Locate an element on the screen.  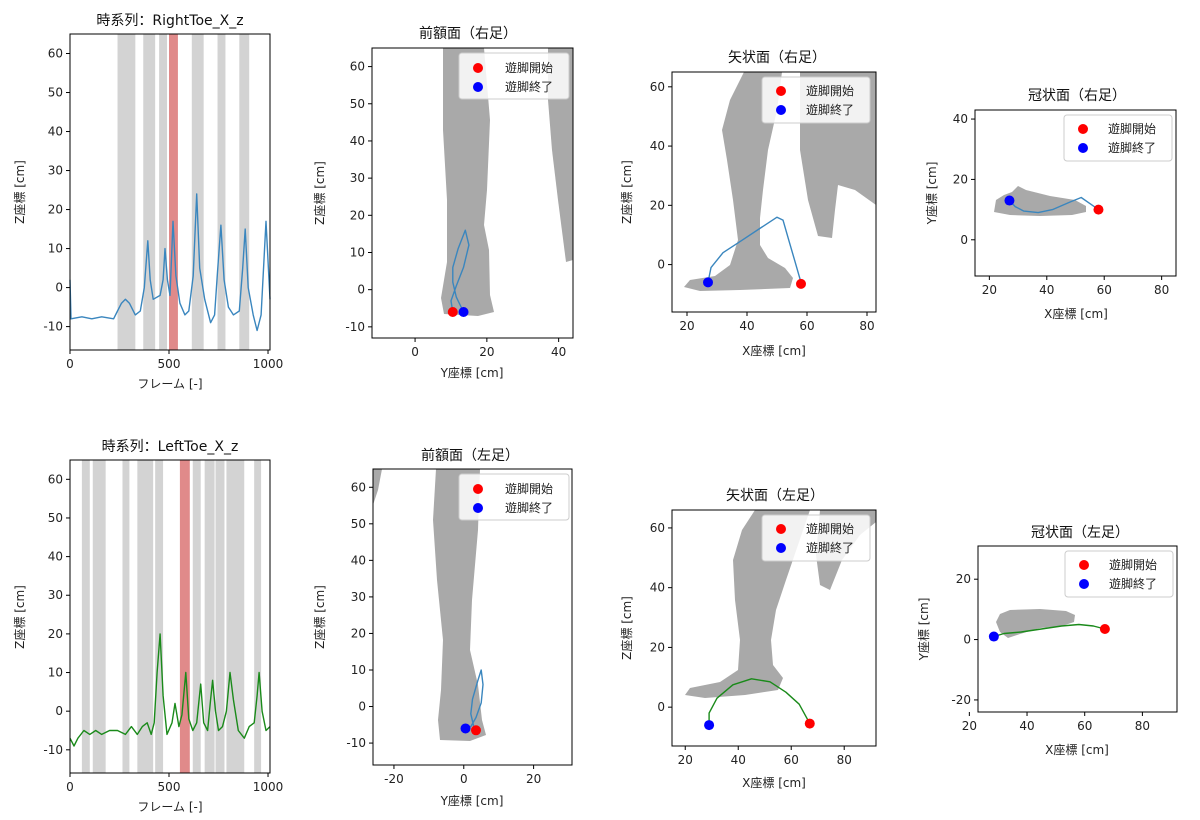
ylabel-sag-left: Z座標 [cm] is located at coordinates (626, 628).